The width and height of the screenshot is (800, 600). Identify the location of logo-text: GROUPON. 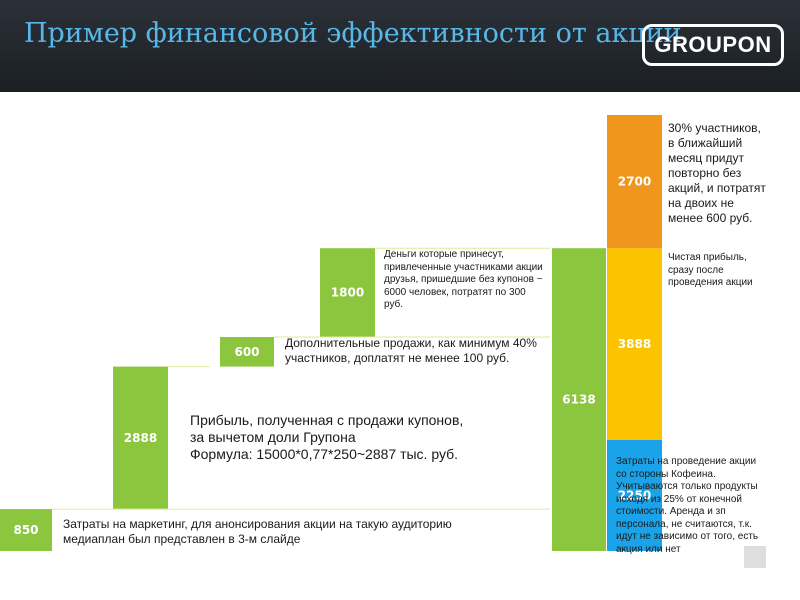
(713, 44).